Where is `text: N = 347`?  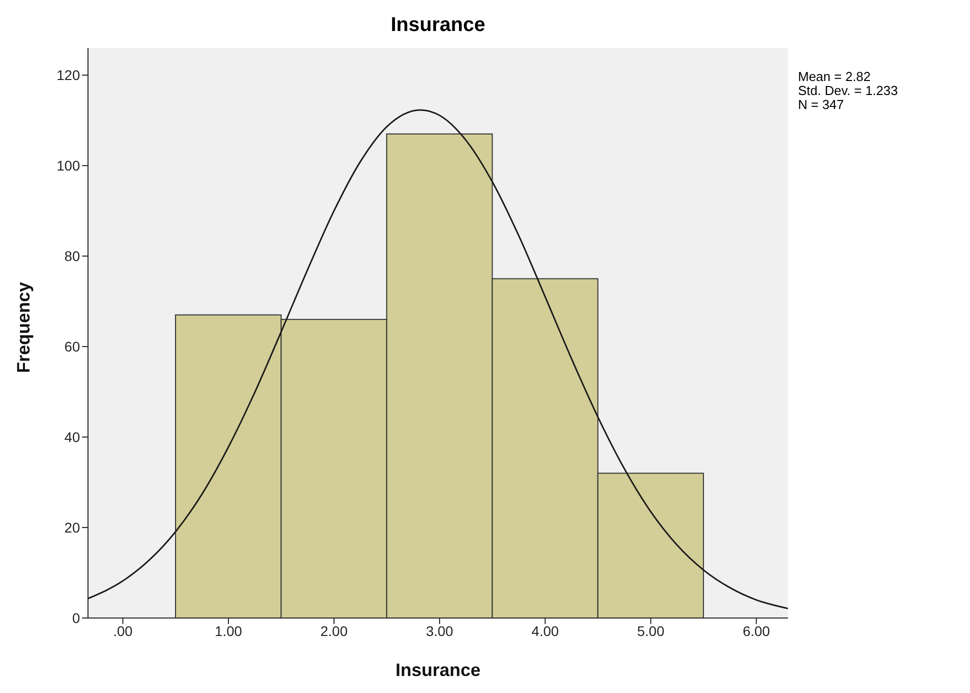
text: N = 347 is located at coordinates (821, 104).